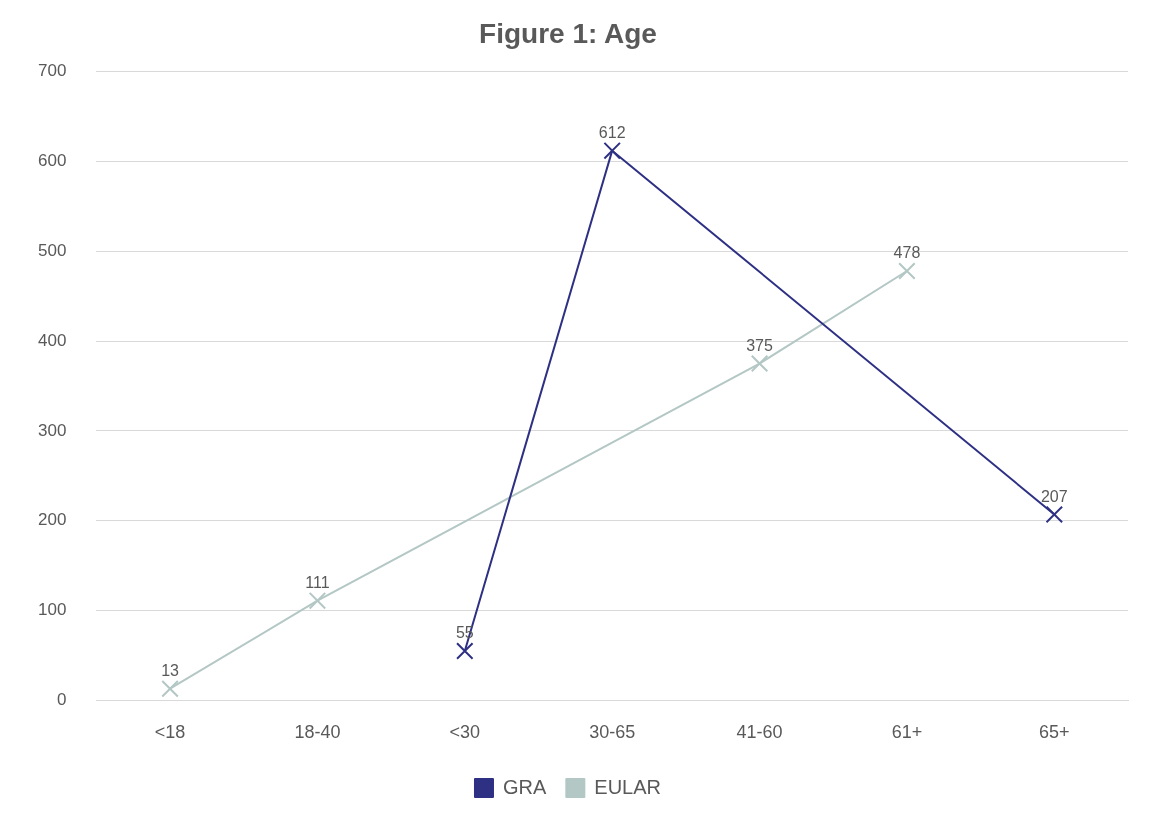 The height and width of the screenshot is (826, 1162). What do you see at coordinates (317, 583) in the screenshot?
I see `data-label: 111` at bounding box center [317, 583].